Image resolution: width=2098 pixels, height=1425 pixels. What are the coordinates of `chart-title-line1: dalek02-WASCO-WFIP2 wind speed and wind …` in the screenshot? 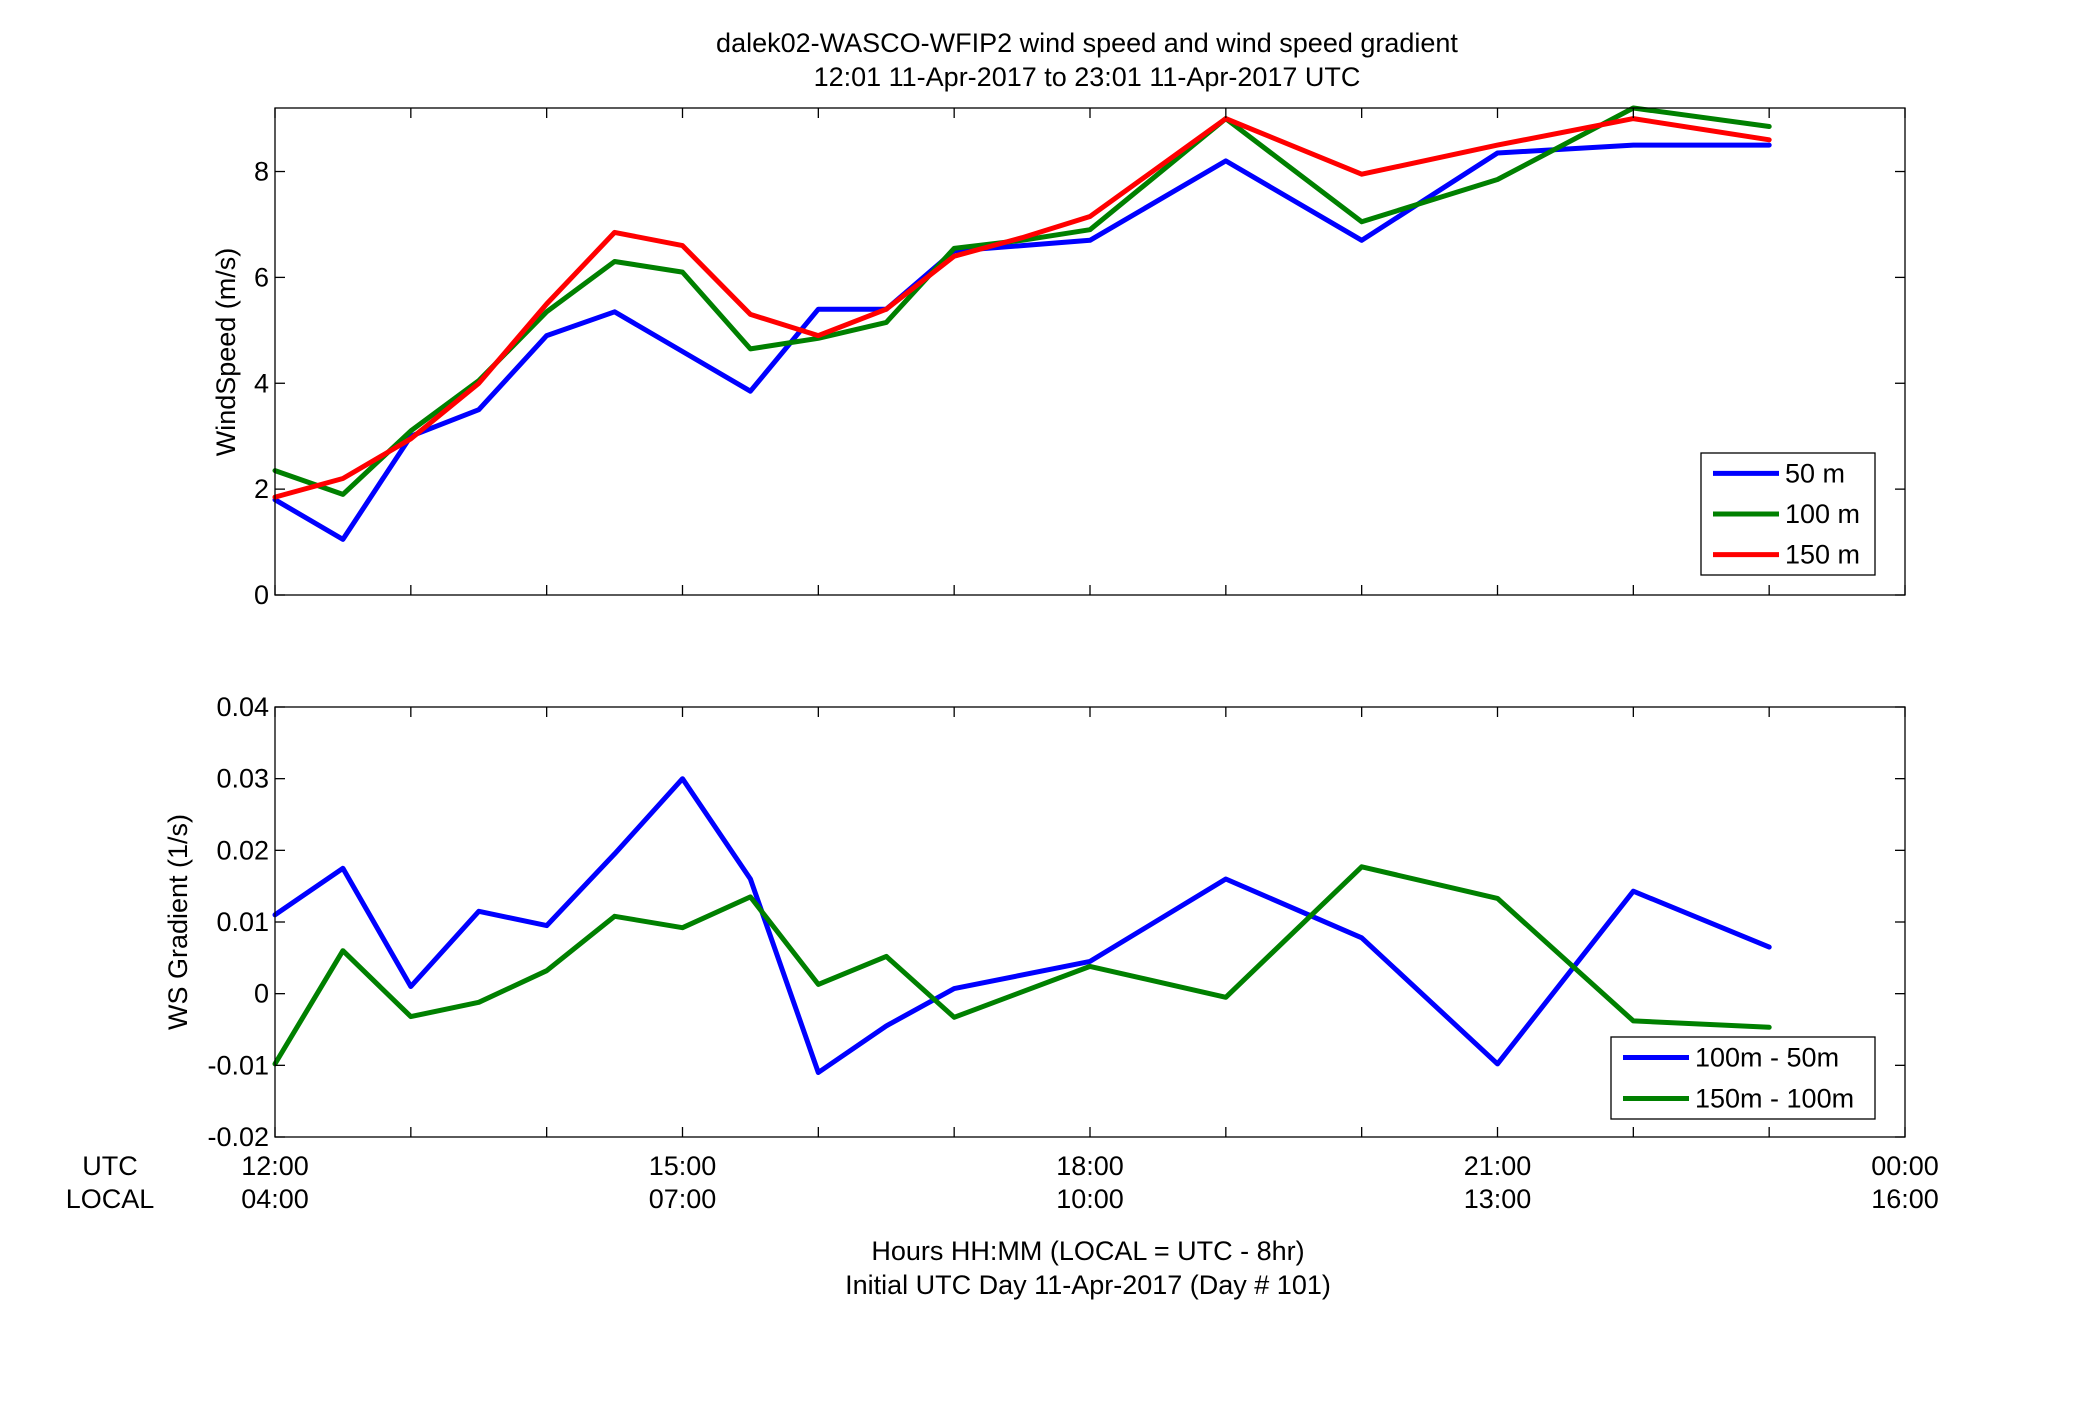 It's located at (1087, 43).